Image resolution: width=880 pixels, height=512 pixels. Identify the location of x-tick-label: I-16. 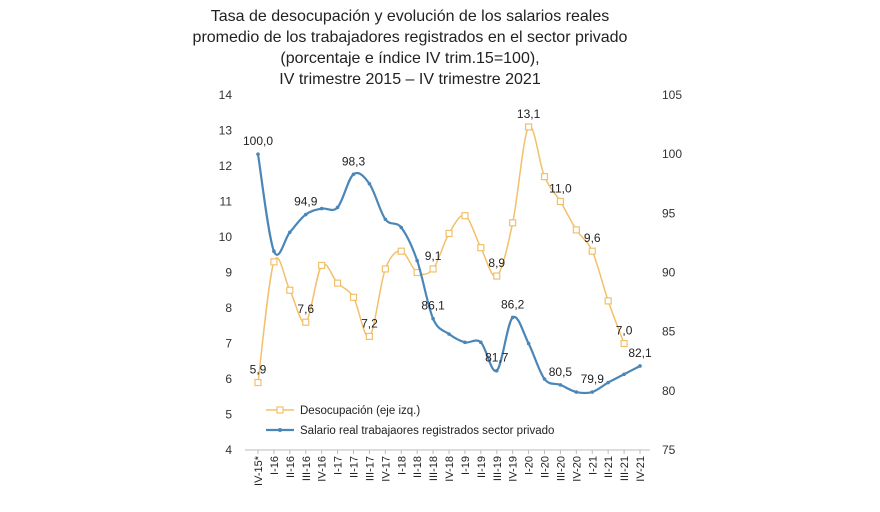
(275, 465).